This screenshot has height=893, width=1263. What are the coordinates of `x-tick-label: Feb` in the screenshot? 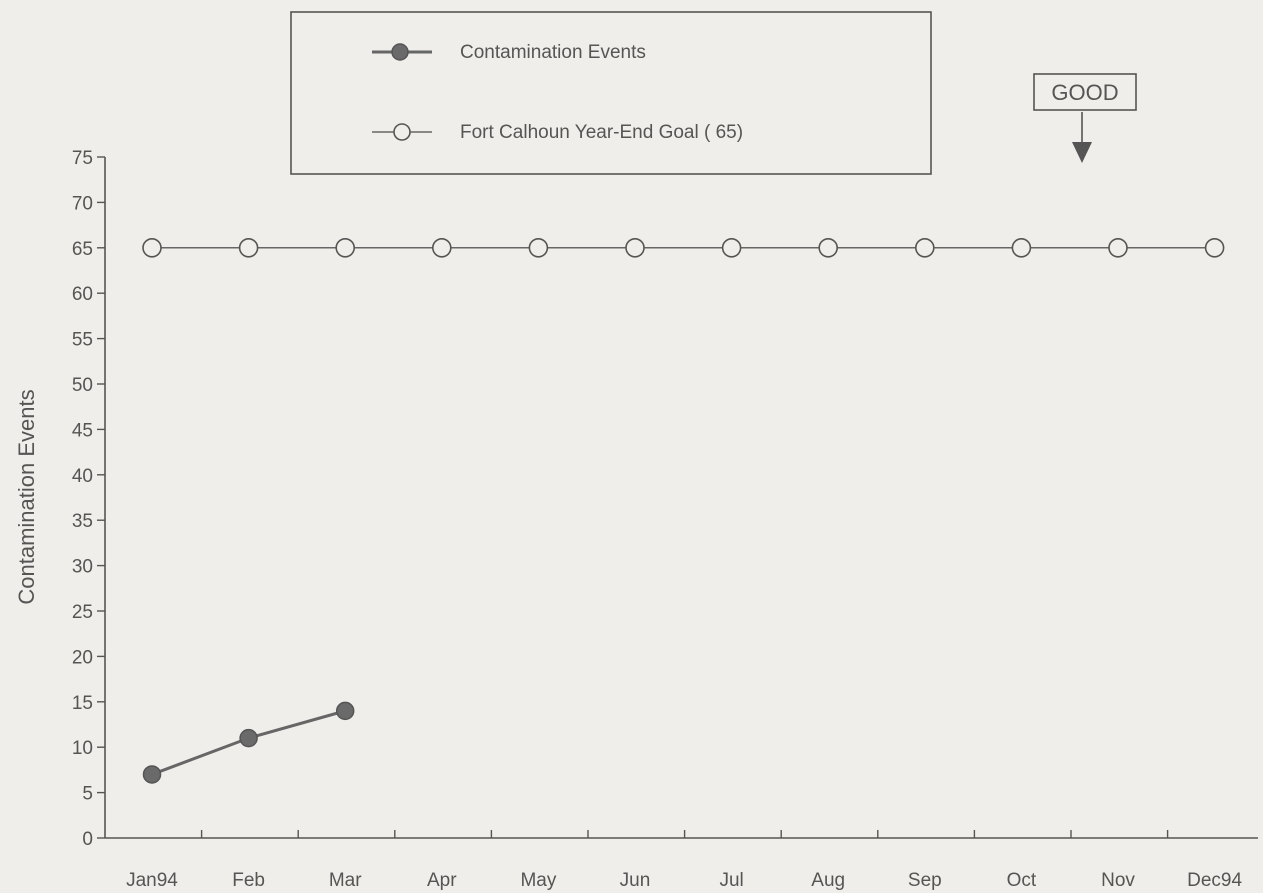 It's located at (248, 880).